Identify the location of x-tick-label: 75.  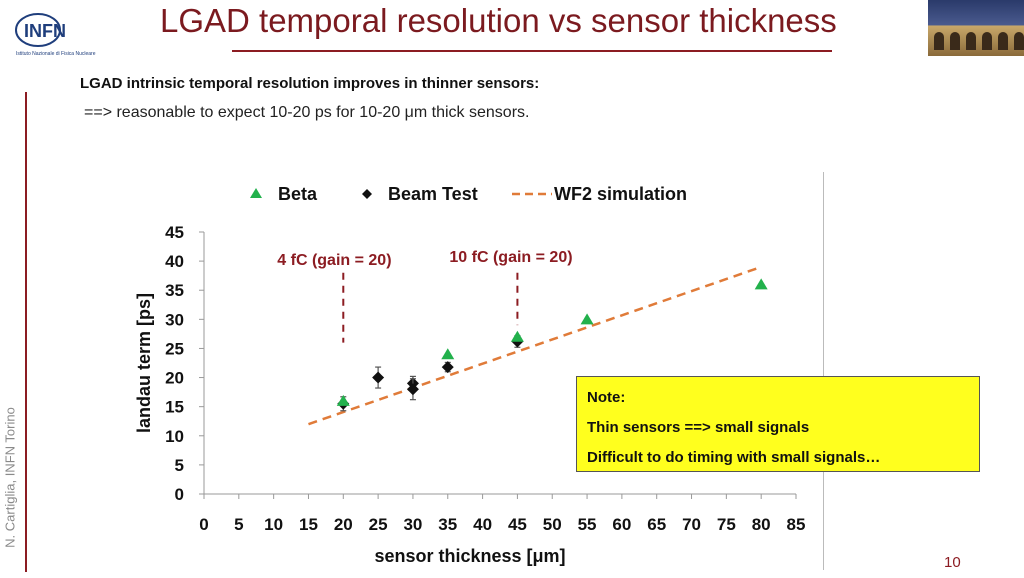
(726, 524).